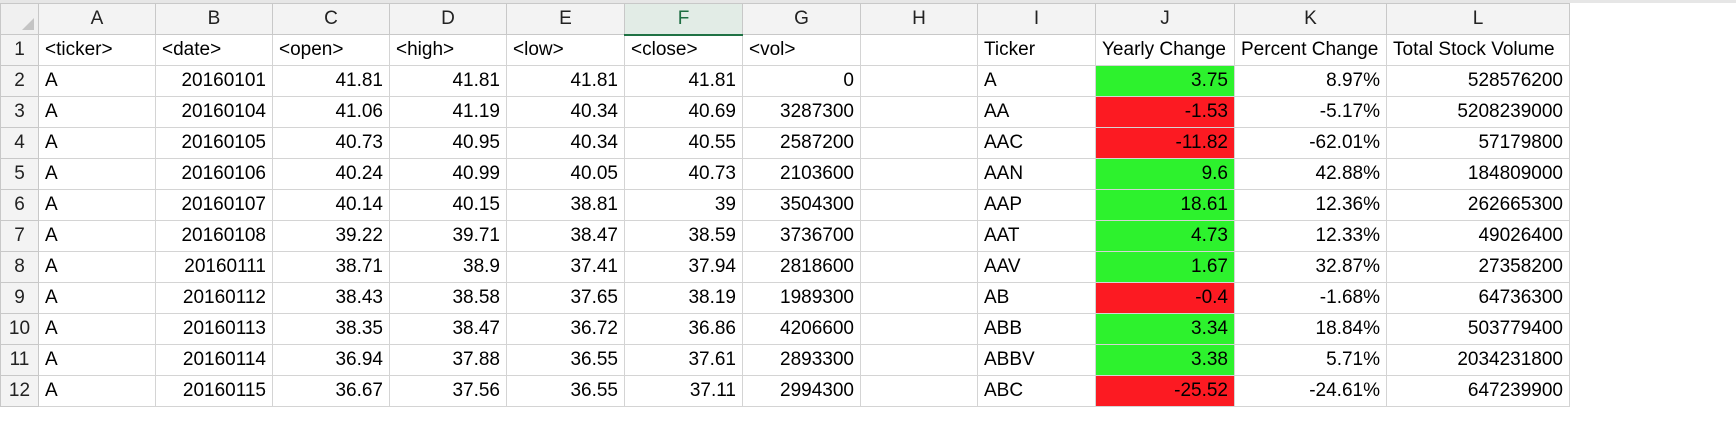  What do you see at coordinates (1310, 50) in the screenshot?
I see `cell-k: Percent Change` at bounding box center [1310, 50].